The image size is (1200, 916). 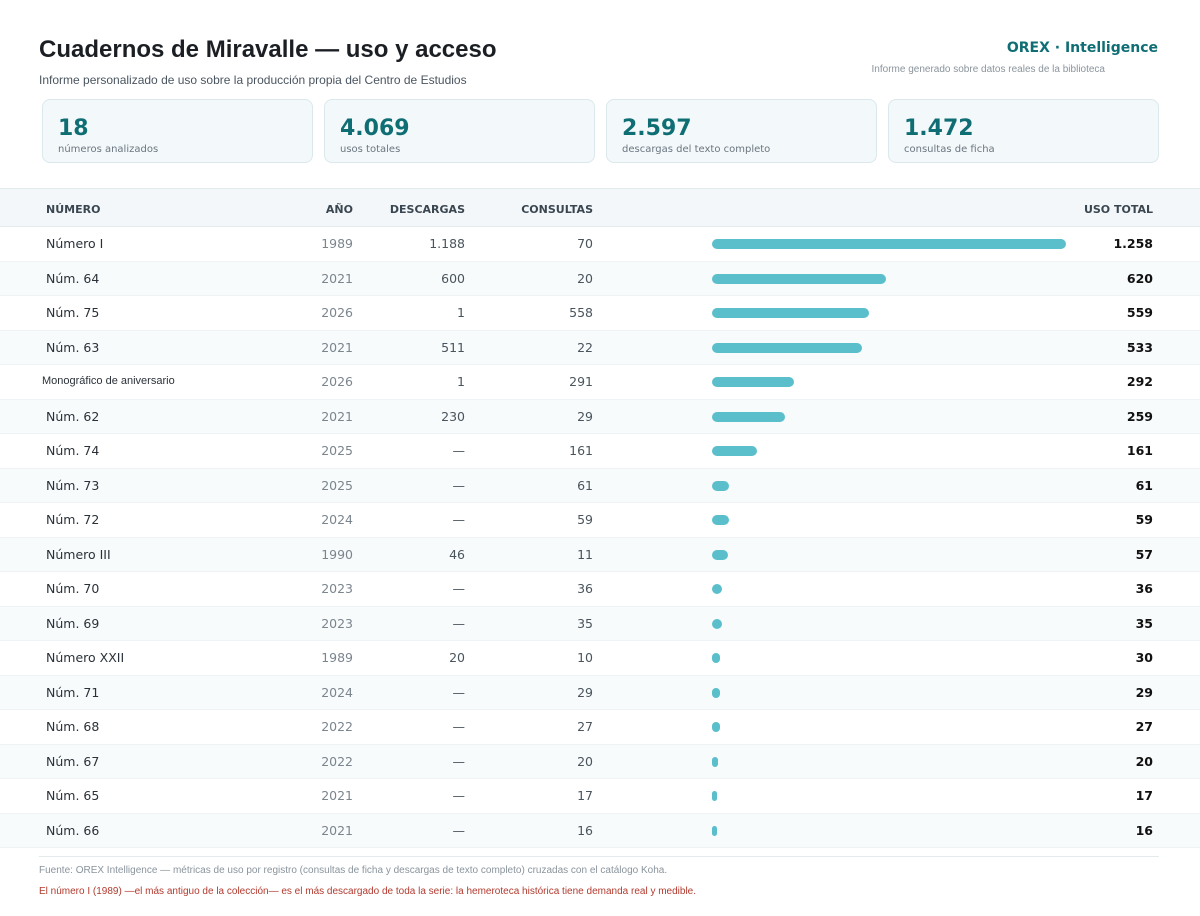 What do you see at coordinates (427, 209) in the screenshot?
I see `column-header-descargas: DESCARGAS` at bounding box center [427, 209].